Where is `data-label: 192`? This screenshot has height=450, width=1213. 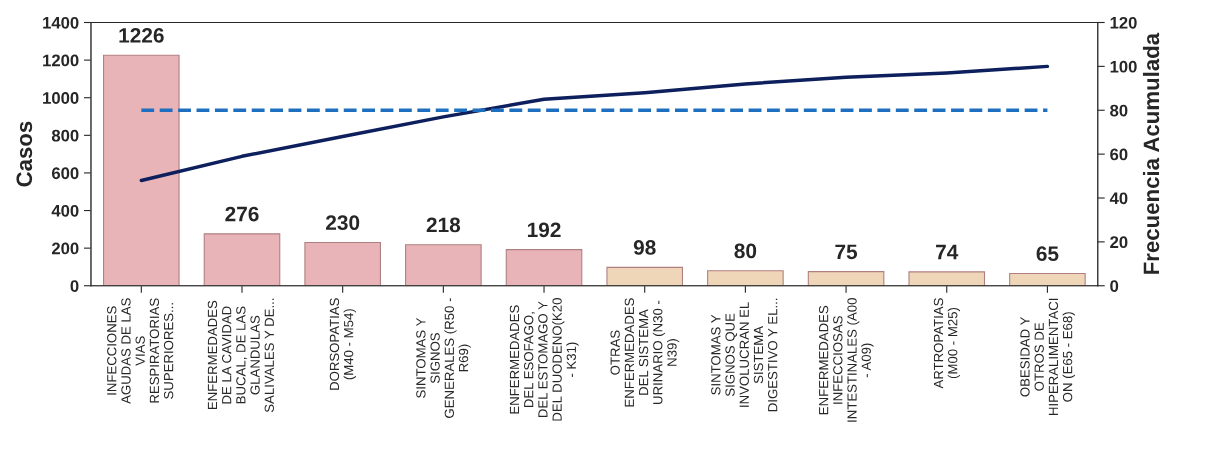 data-label: 192 is located at coordinates (544, 230).